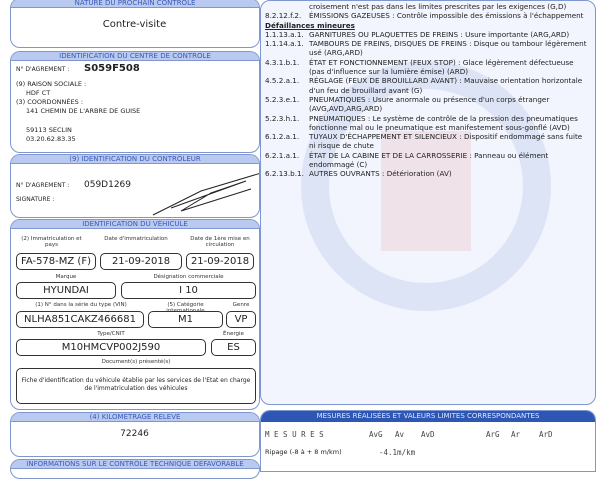 The height and width of the screenshot is (479, 600). I want to click on date-first-label: Date de 1ère mise en circulation, so click(220, 242).